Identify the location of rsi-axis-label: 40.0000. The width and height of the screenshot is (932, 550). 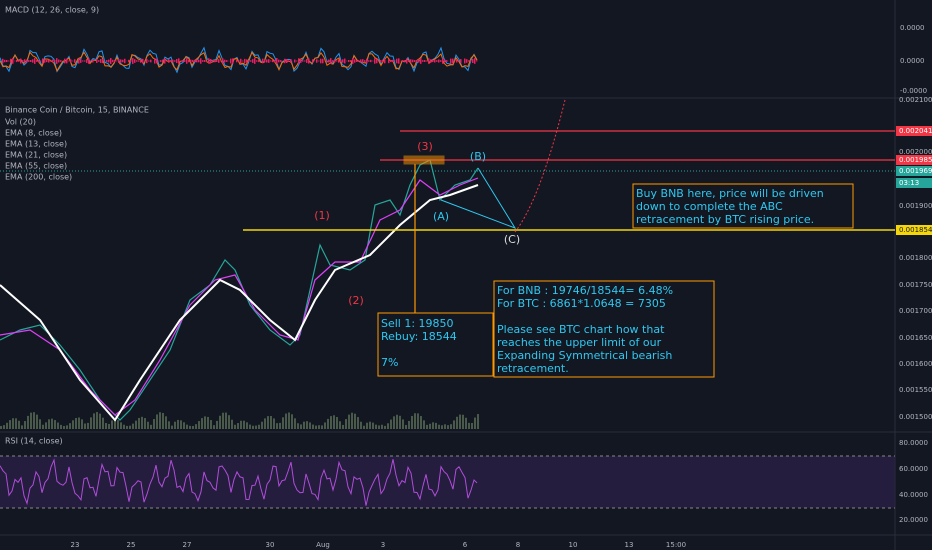
(913, 495).